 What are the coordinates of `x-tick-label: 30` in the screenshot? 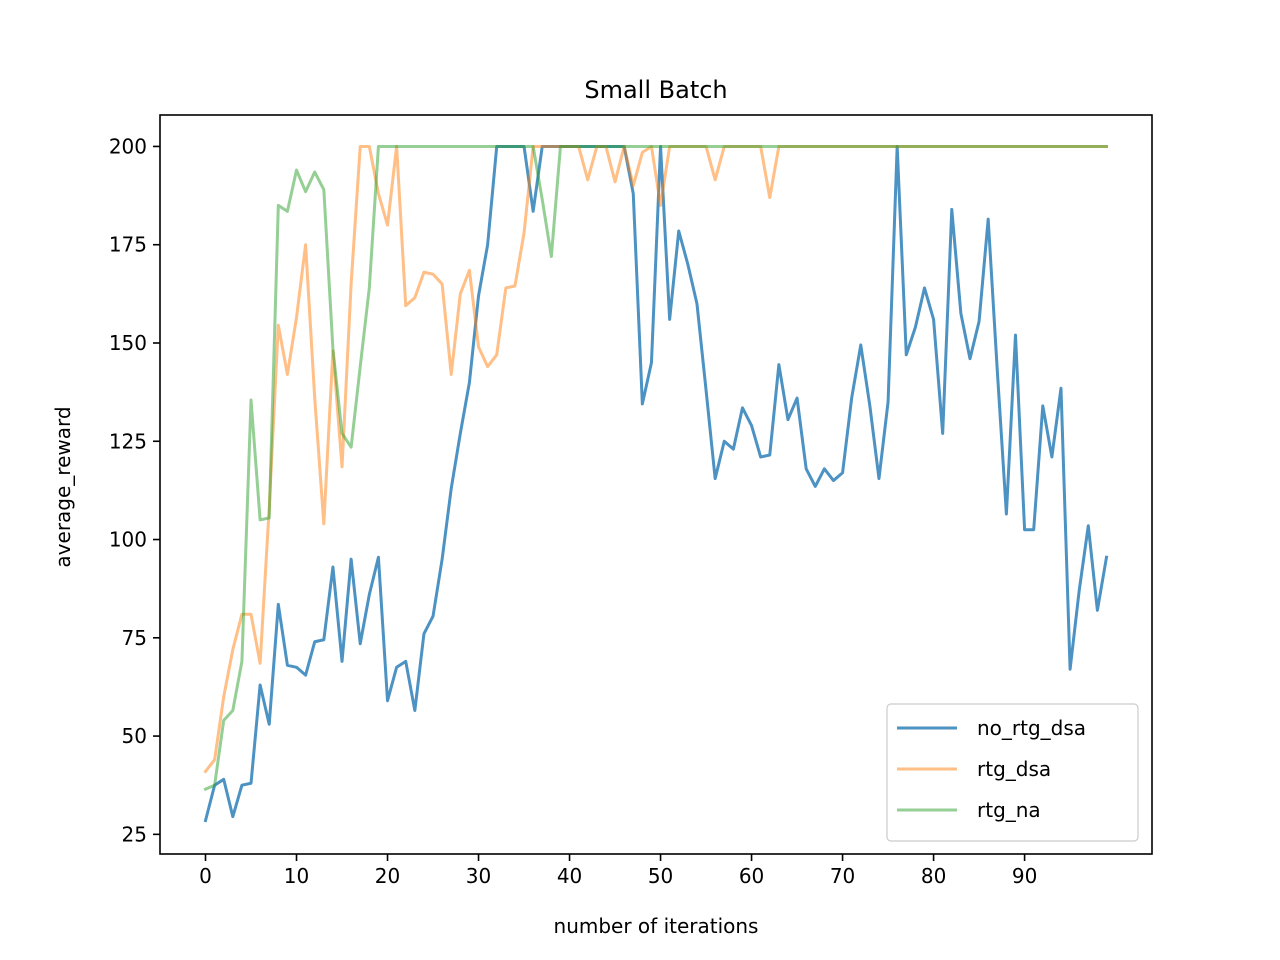 It's located at (478, 876).